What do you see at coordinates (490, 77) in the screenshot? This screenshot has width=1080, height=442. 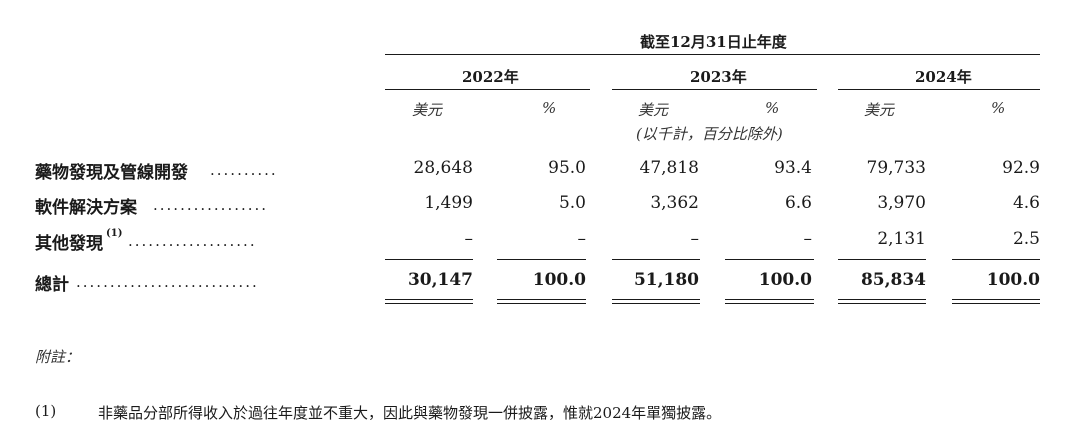 I see `year-2022-header: 2022年` at bounding box center [490, 77].